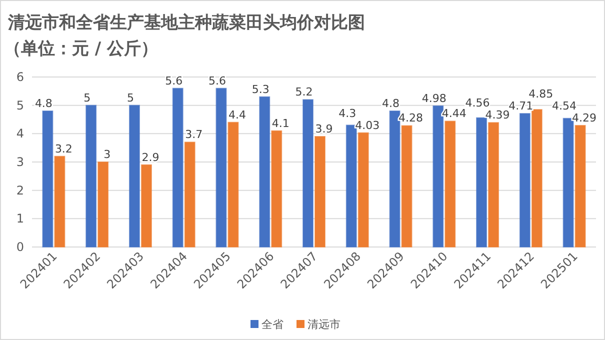 Image resolution: width=605 pixels, height=340 pixels. Describe the element at coordinates (20, 219) in the screenshot. I see `y-tick-label: 1` at that location.